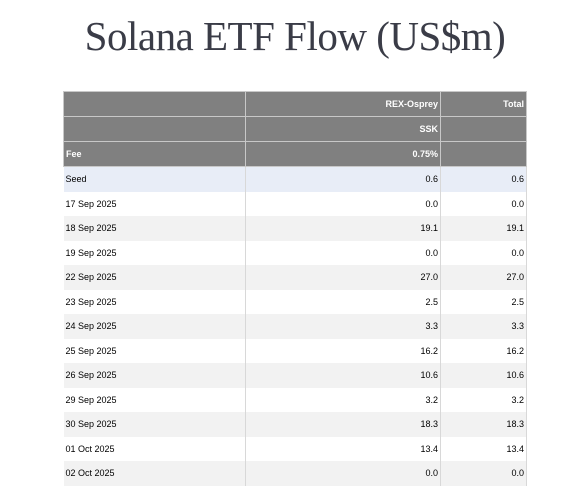 The width and height of the screenshot is (580, 493). I want to click on table-row: 17 Sep 2025 0.0 0.0, so click(295, 203).